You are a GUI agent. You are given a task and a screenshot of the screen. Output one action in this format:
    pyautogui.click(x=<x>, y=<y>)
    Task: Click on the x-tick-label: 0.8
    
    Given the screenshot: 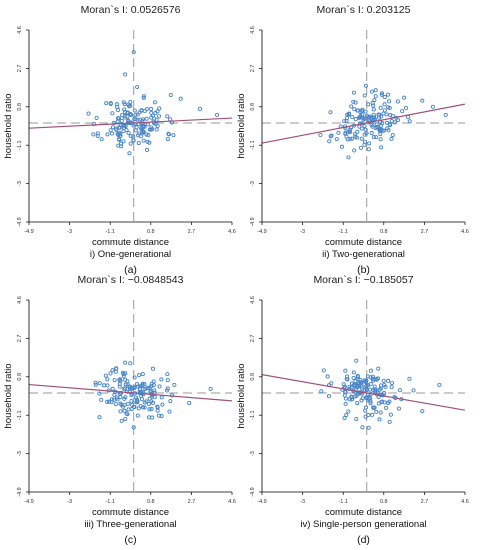 What is the action you would take?
    pyautogui.click(x=151, y=232)
    